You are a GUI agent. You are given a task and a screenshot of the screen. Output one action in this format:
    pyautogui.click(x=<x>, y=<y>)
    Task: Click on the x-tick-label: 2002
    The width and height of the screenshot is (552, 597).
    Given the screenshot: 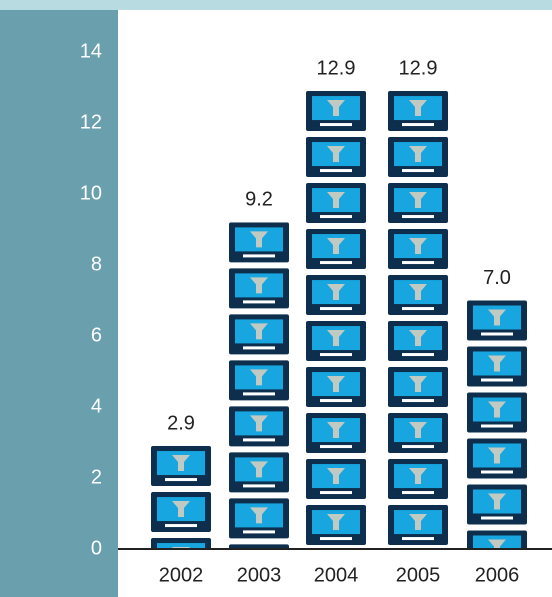 What is the action you would take?
    pyautogui.click(x=181, y=575)
    